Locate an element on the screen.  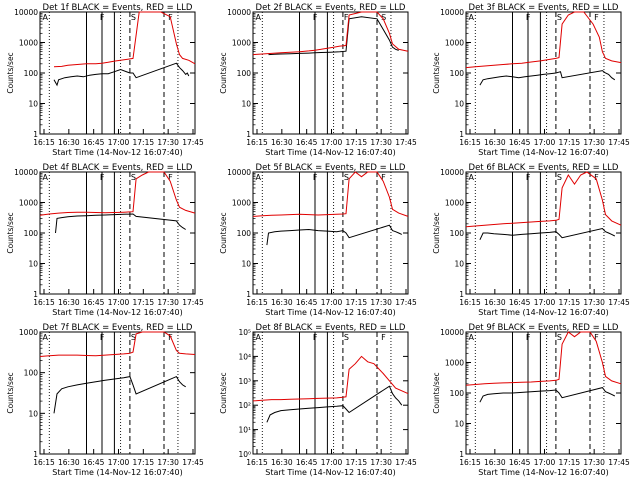
panel-title: Det 3f BLACK = Events, RED = LLD is located at coordinates (544, 8).